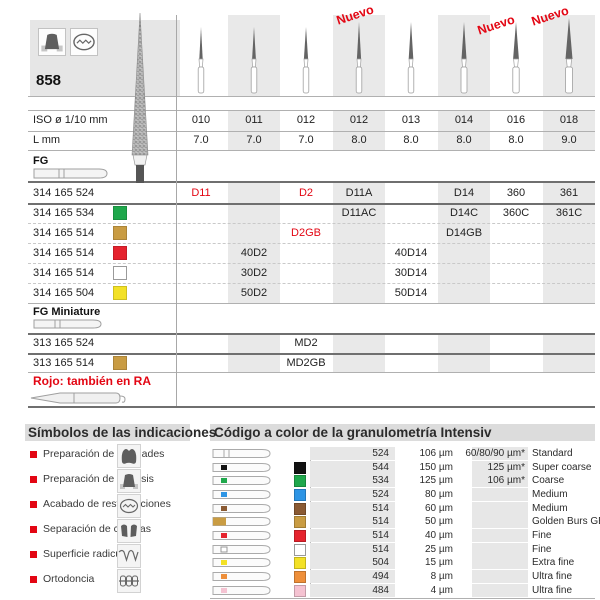 This screenshot has width=600, height=600. I want to click on bur-code-cell: D14, so click(464, 193).